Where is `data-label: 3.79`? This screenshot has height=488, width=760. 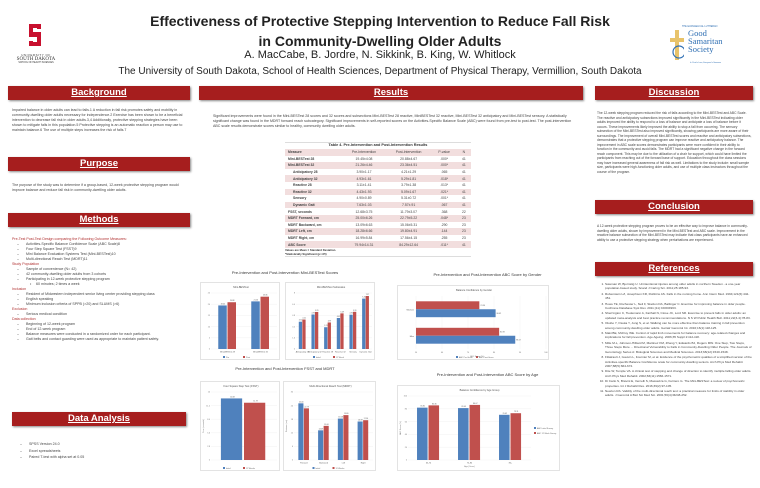 data-label: 3.79 is located at coordinates (330, 321).